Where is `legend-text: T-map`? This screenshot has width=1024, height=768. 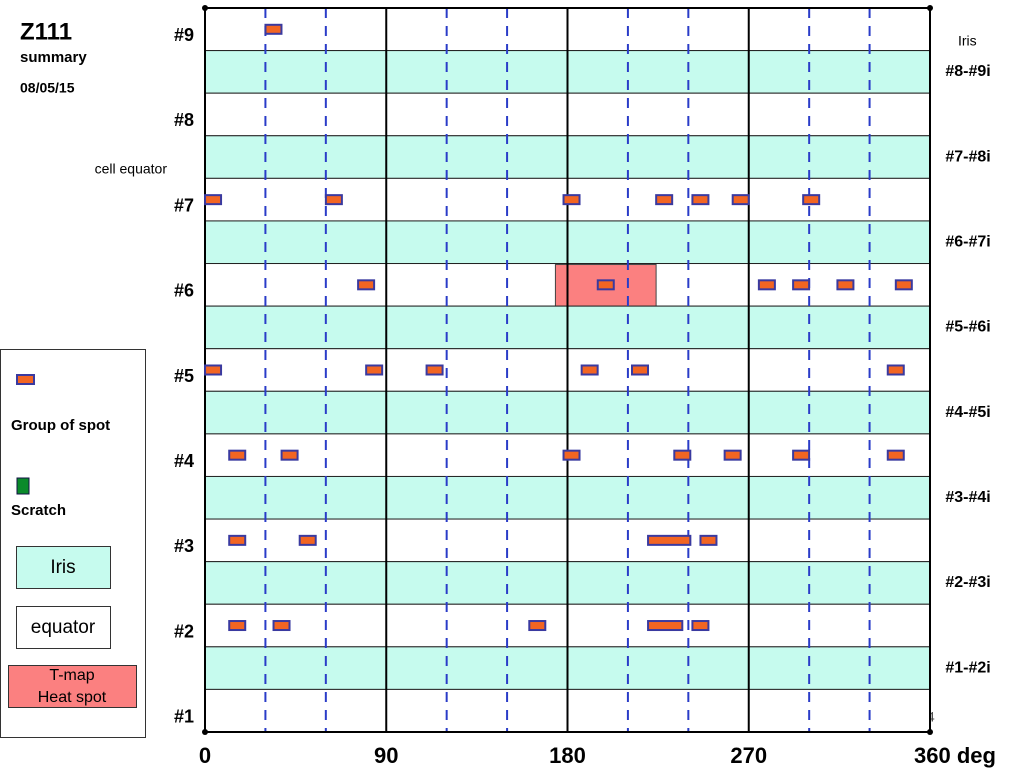 legend-text: T-map is located at coordinates (71, 675).